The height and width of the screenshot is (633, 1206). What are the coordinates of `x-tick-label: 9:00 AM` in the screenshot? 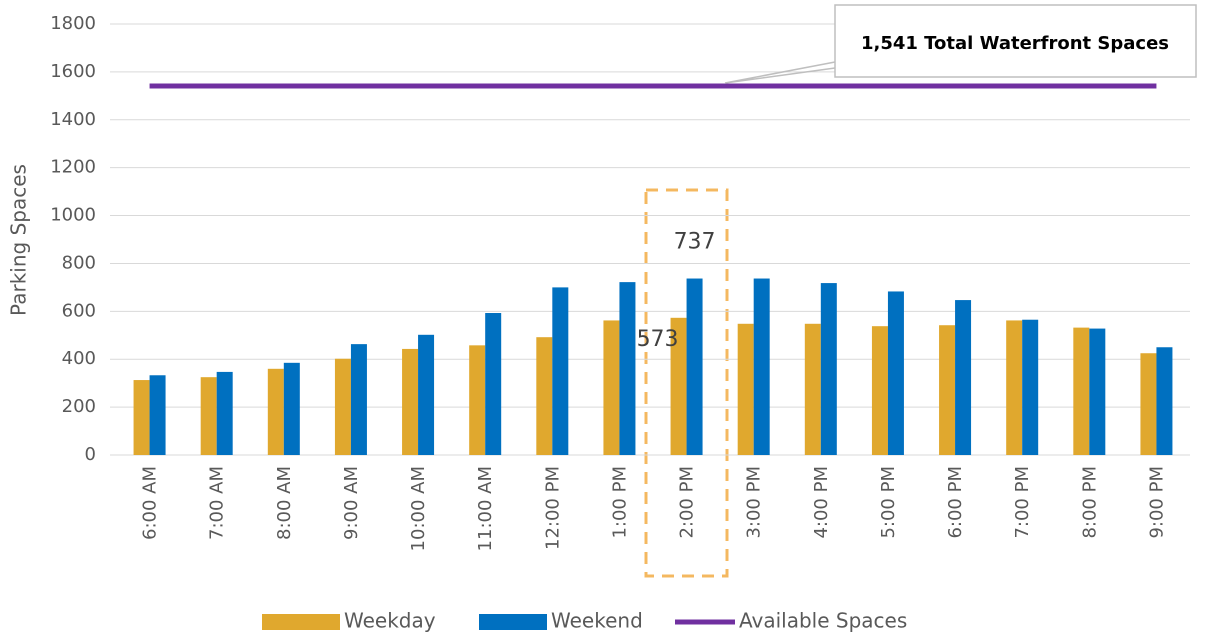 It's located at (351, 503).